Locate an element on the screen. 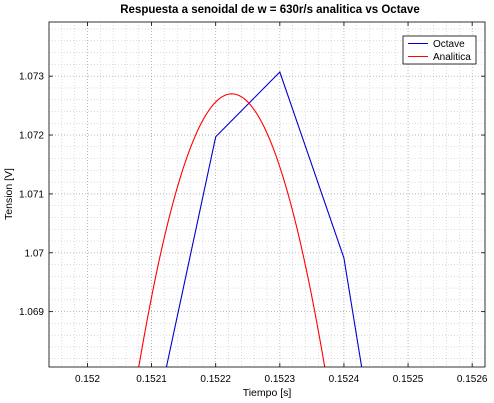 This screenshot has height=403, width=494. legend-label-analitica: Analitica is located at coordinates (452, 57).